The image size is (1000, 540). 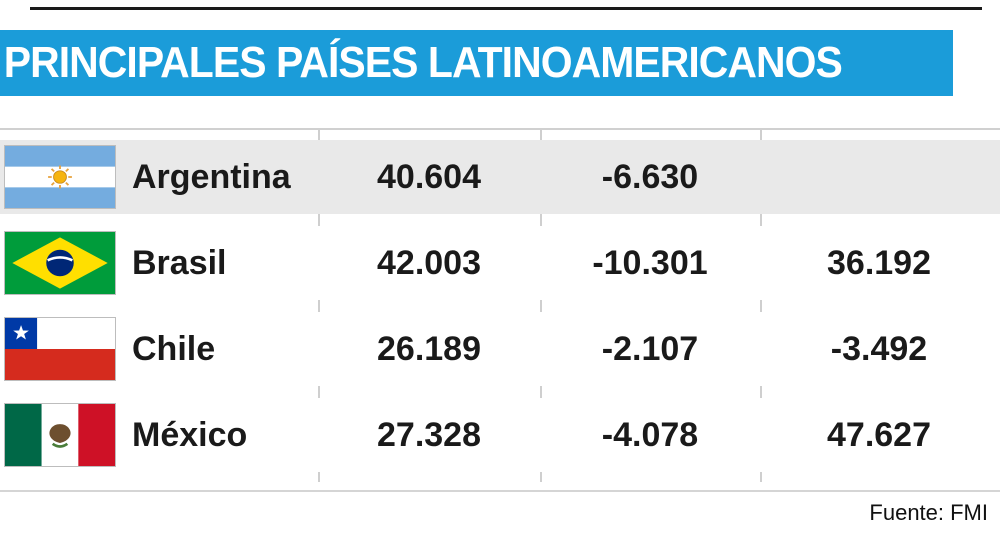 What do you see at coordinates (429, 263) in the screenshot?
I see `value-cell: 42.003` at bounding box center [429, 263].